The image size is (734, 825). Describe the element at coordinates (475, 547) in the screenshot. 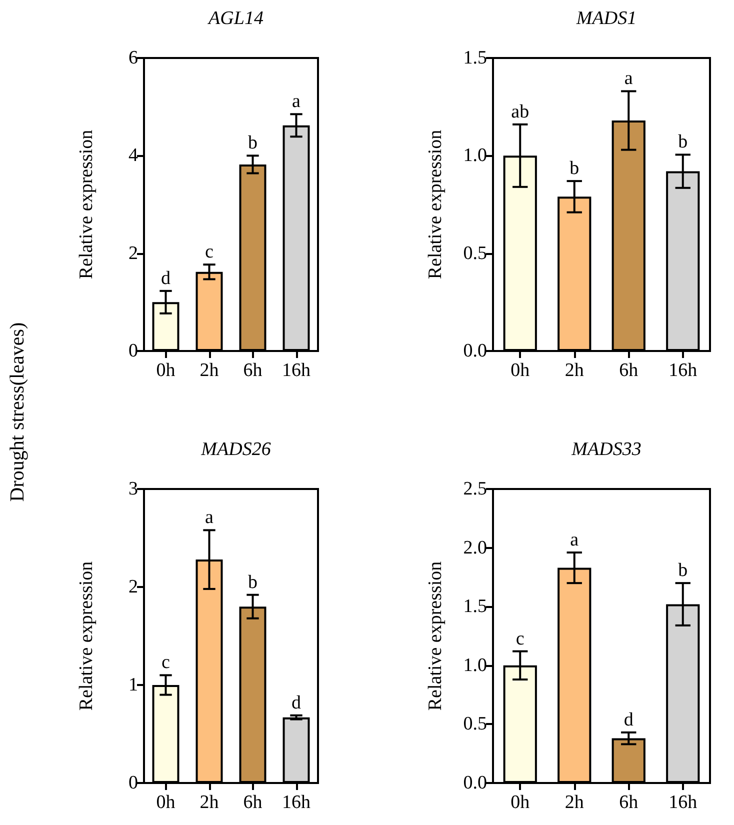

I see `y-tick-label: 2.0` at that location.